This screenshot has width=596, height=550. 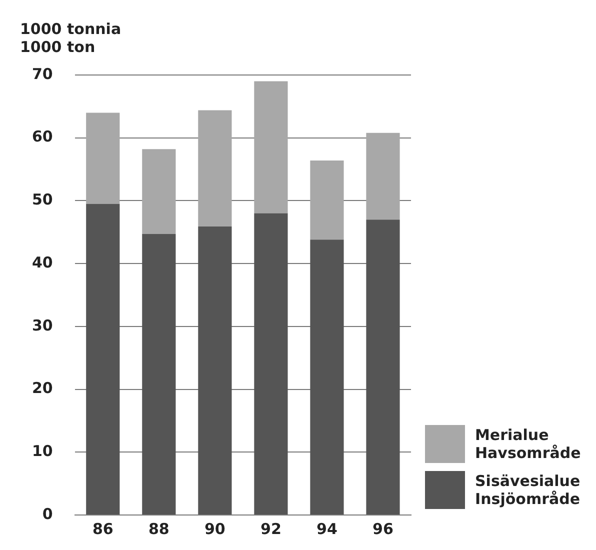 What do you see at coordinates (528, 444) in the screenshot?
I see `text: Merialue Havsområde` at bounding box center [528, 444].